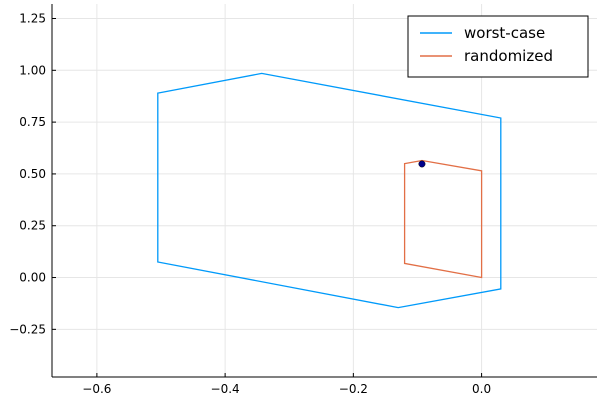 This screenshot has height=400, width=600. What do you see at coordinates (32, 278) in the screenshot?
I see `y-tick-label: 0.00` at bounding box center [32, 278].